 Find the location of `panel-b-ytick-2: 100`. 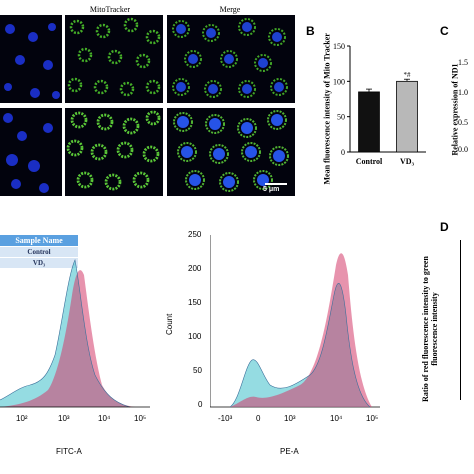

panel-b-ytick-2: 100 is located at coordinates (339, 81).